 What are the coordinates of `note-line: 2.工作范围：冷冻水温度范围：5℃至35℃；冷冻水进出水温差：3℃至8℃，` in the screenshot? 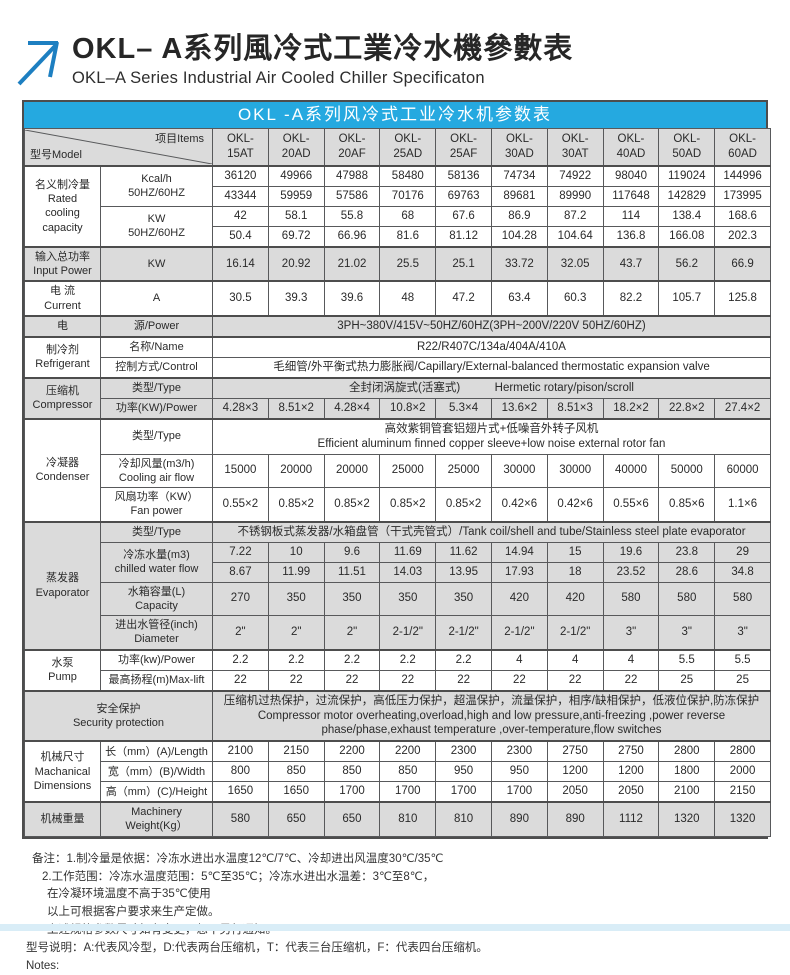 It's located at (238, 876).